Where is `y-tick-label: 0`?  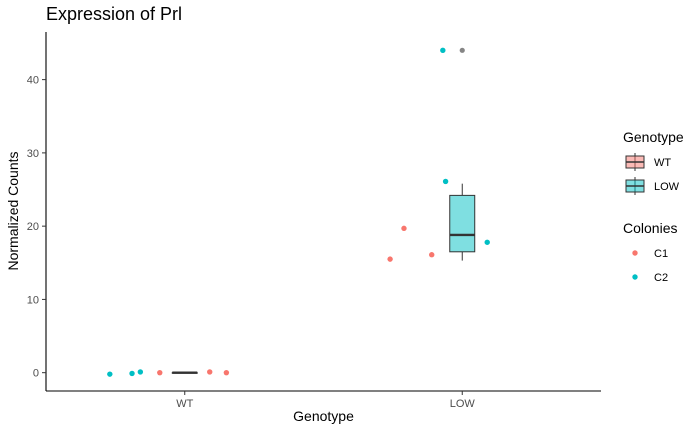 y-tick-label: 0 is located at coordinates (36, 374).